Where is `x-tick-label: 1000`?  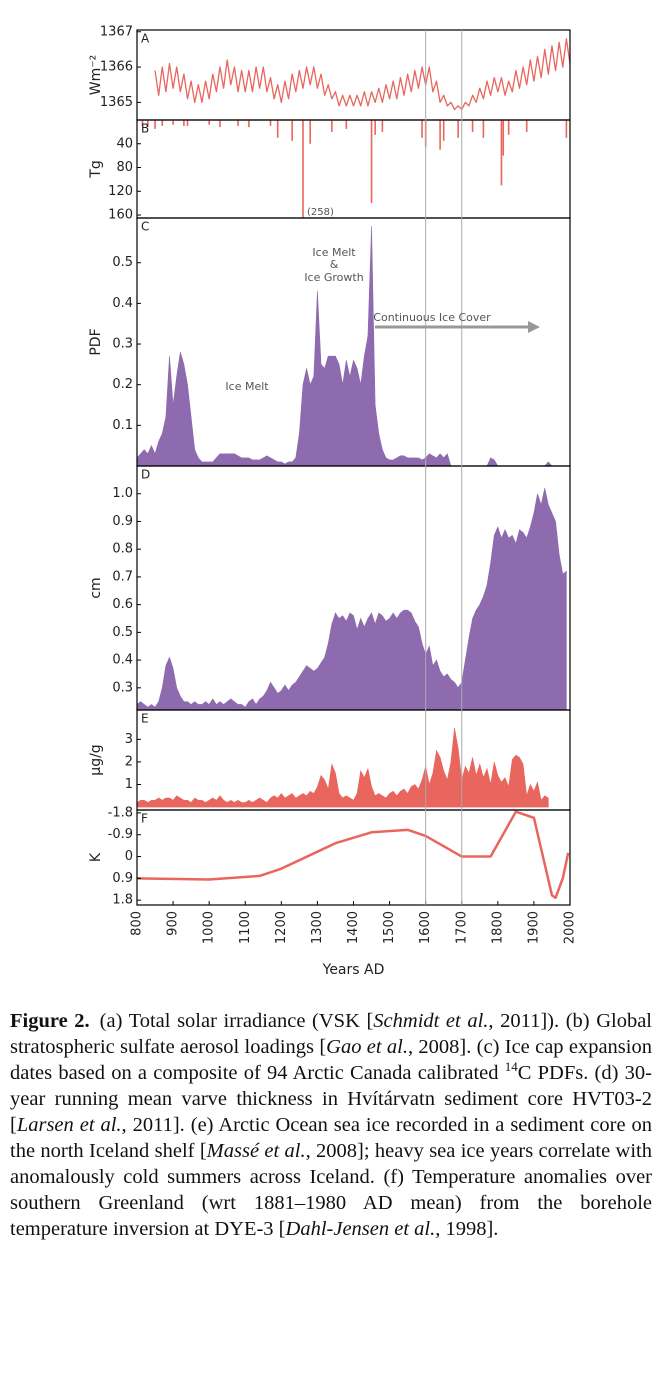 x-tick-label: 1000 is located at coordinates (209, 927).